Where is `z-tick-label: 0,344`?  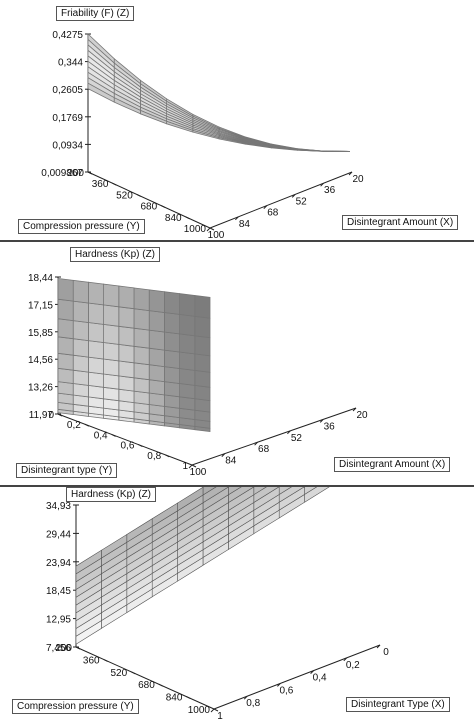
z-tick-label: 0,344 is located at coordinates (70, 63).